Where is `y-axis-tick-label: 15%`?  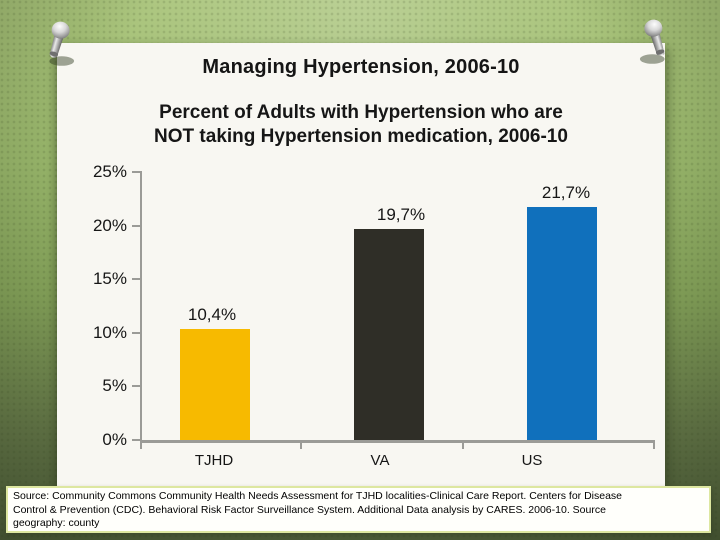 y-axis-tick-label: 15% is located at coordinates (109, 279).